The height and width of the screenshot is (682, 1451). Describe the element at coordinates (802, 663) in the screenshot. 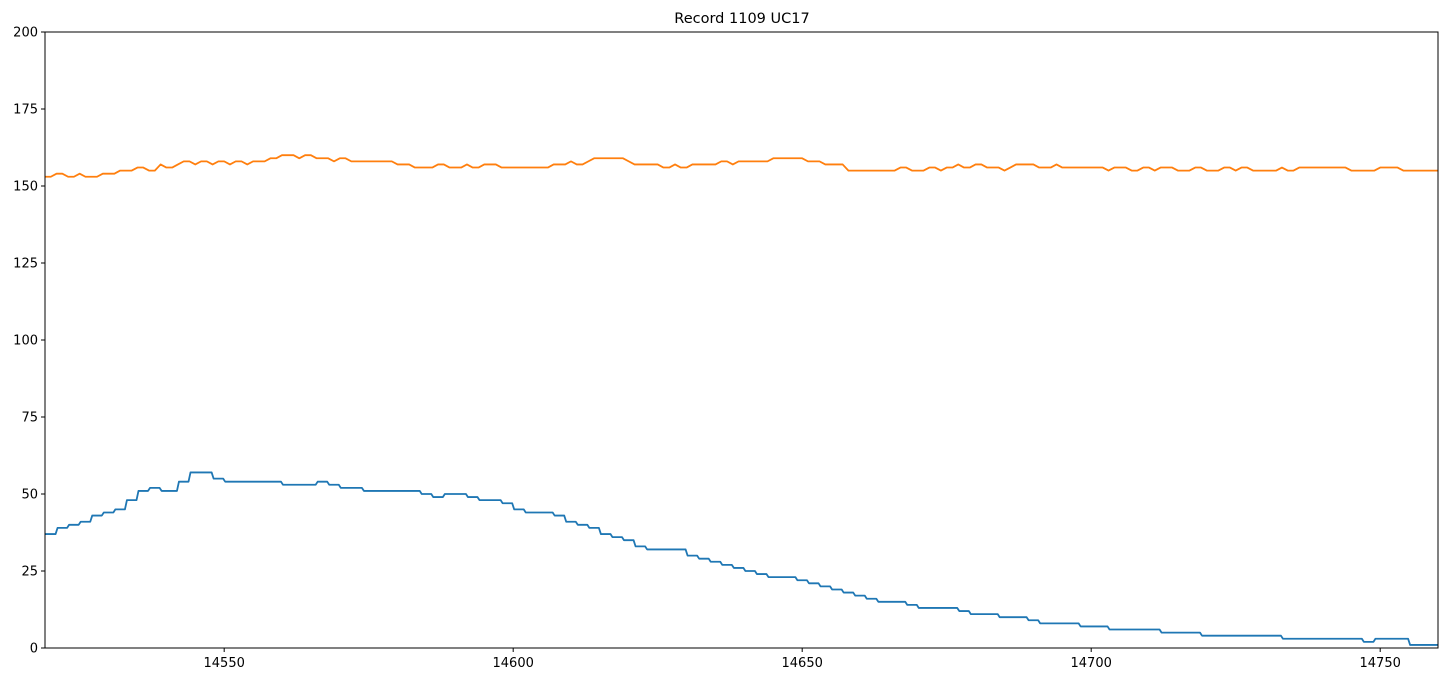

I see `x-tick-label: 14650` at that location.